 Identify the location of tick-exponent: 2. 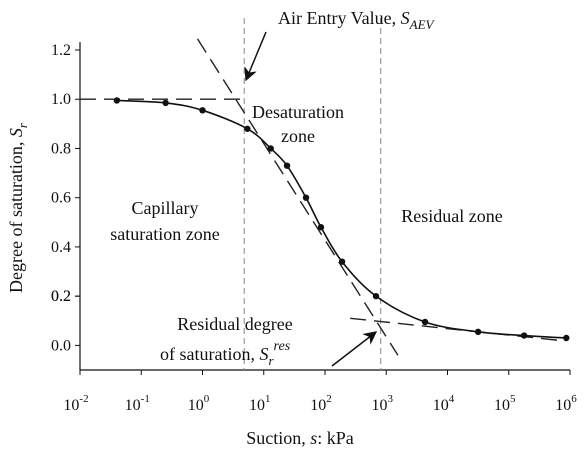
(329, 399).